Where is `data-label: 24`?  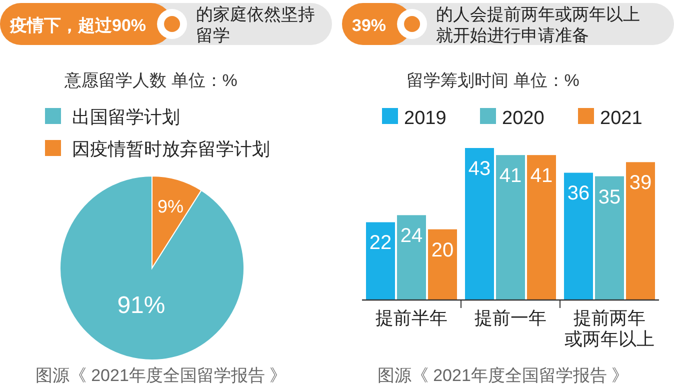
data-label: 24 is located at coordinates (411, 236).